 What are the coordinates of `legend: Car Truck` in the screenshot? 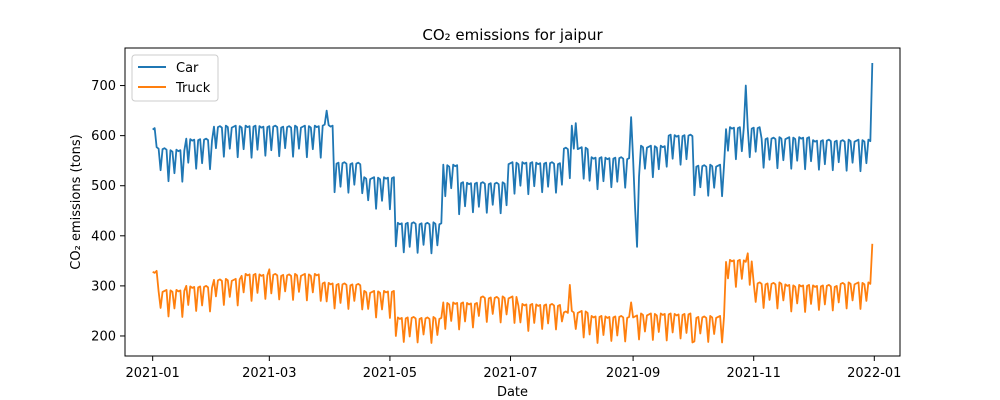 It's located at (175, 78).